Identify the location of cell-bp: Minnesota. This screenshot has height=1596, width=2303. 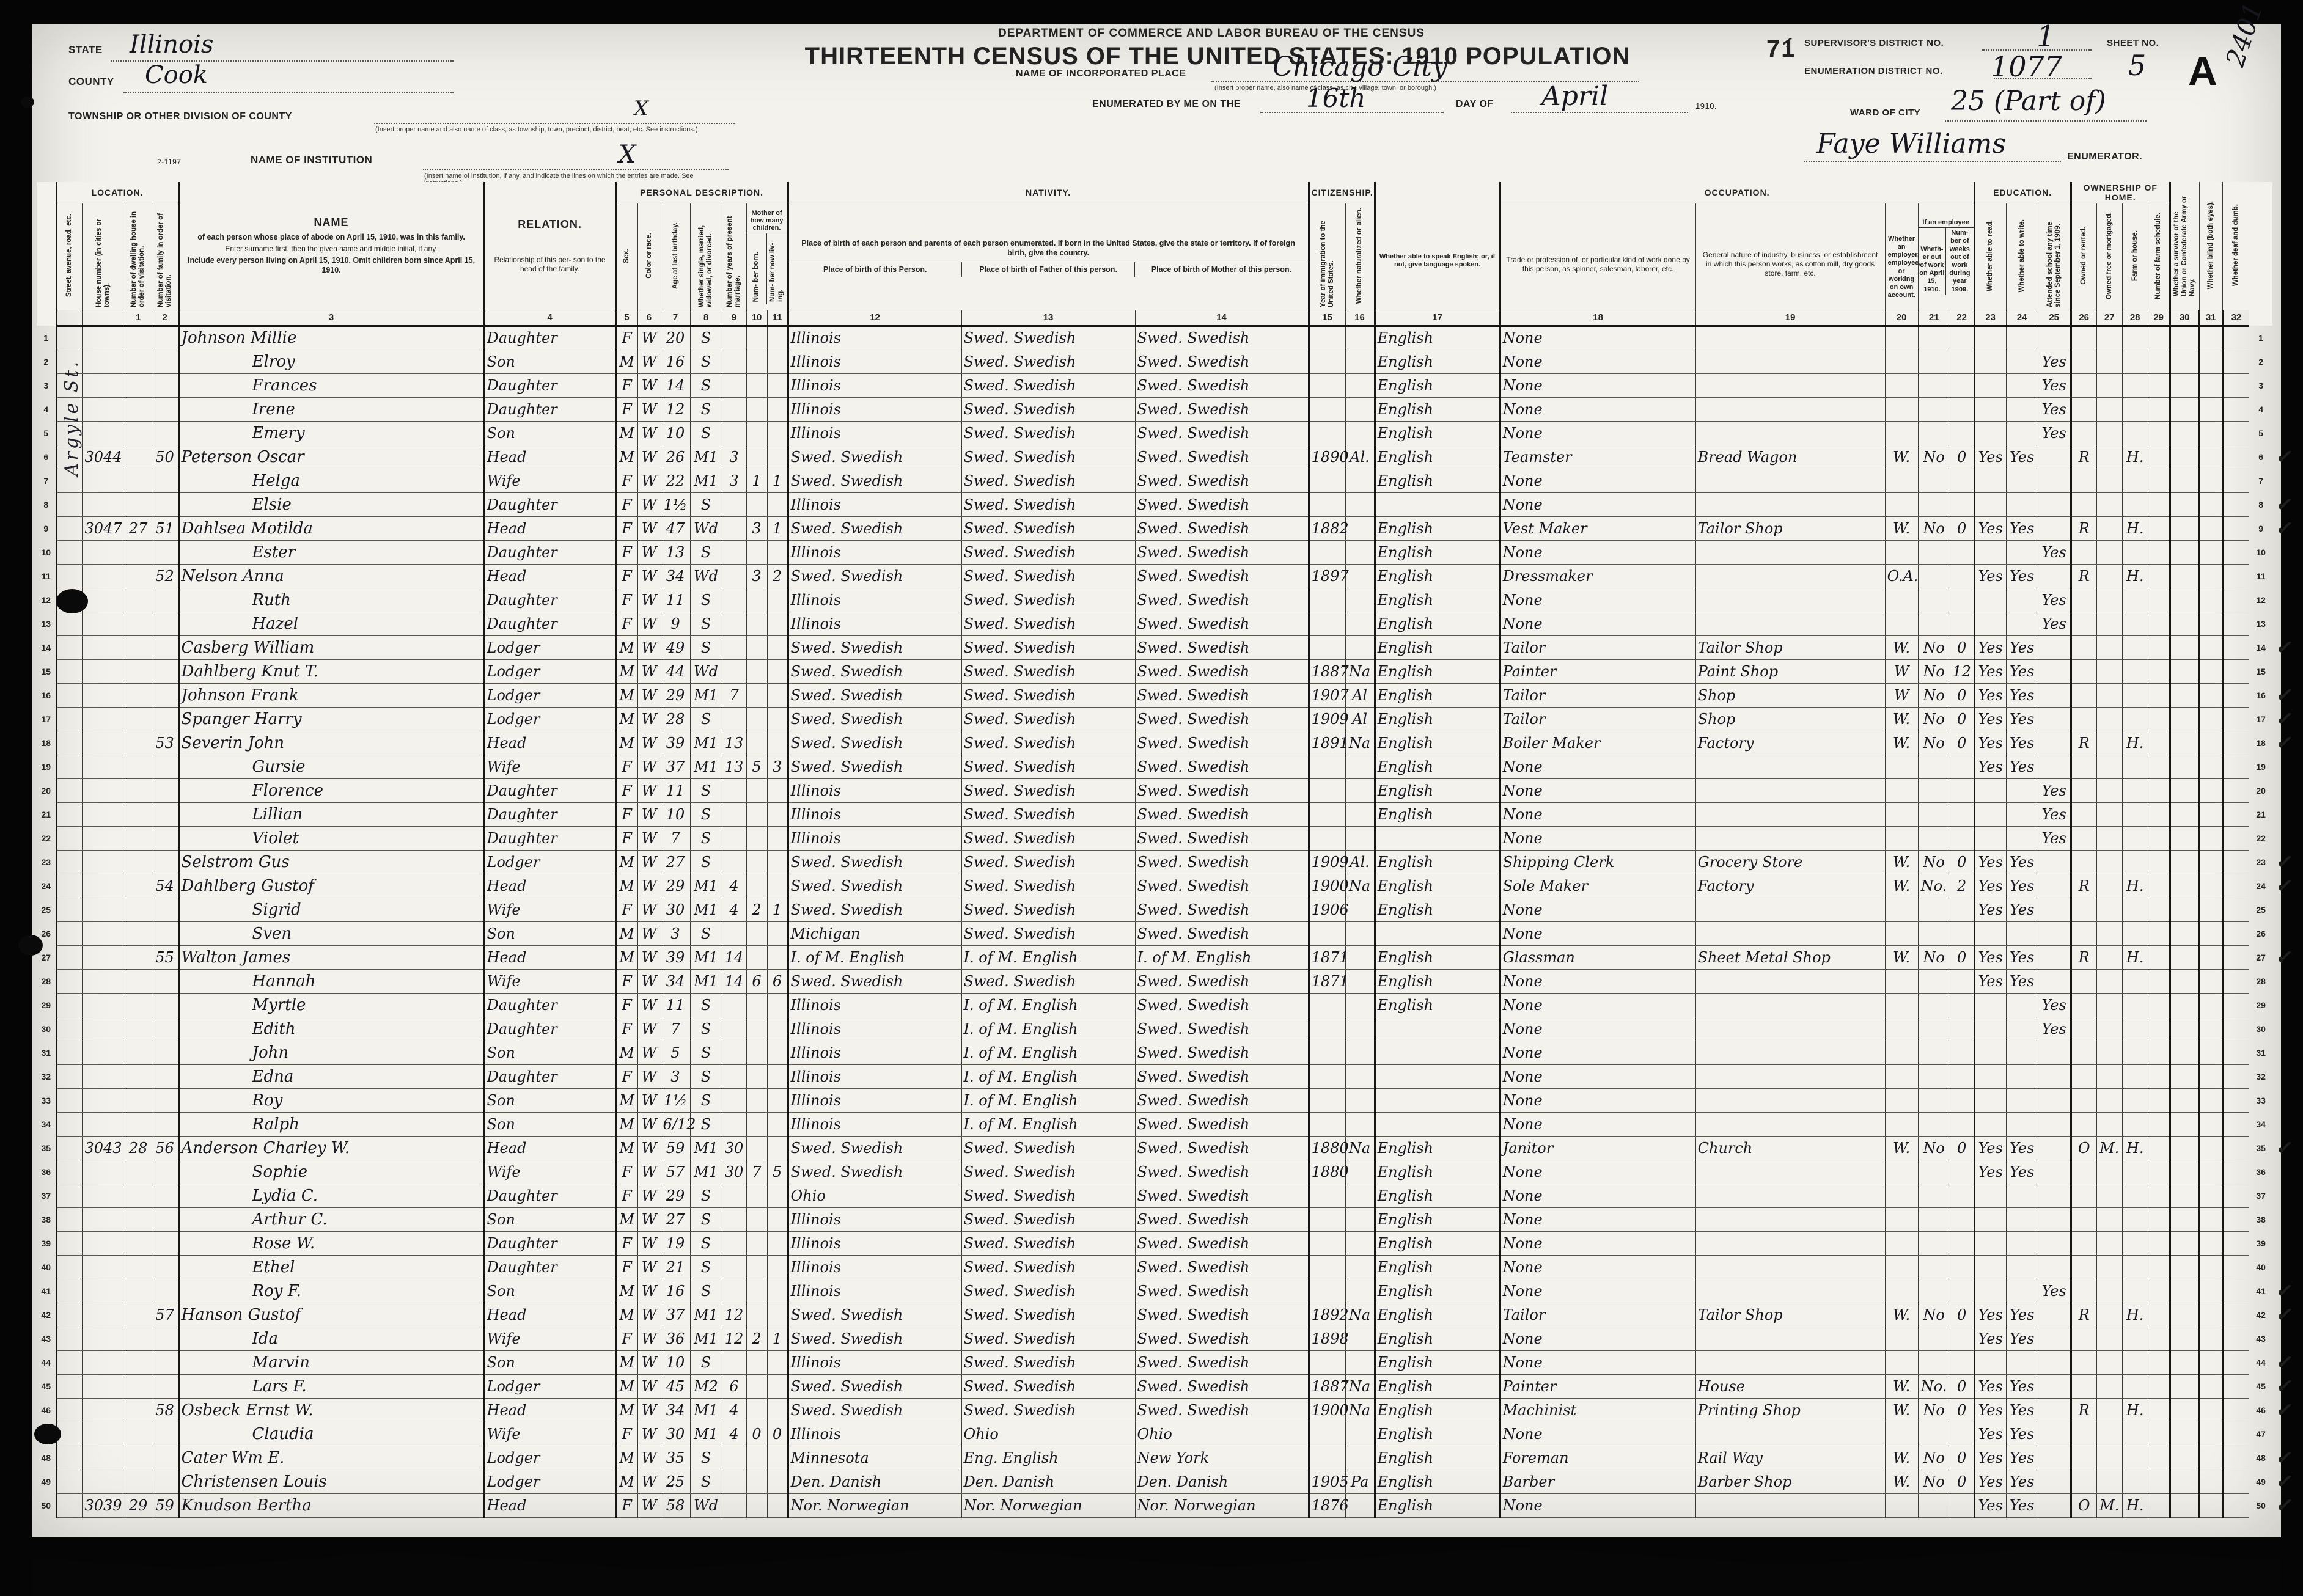
(874, 1458).